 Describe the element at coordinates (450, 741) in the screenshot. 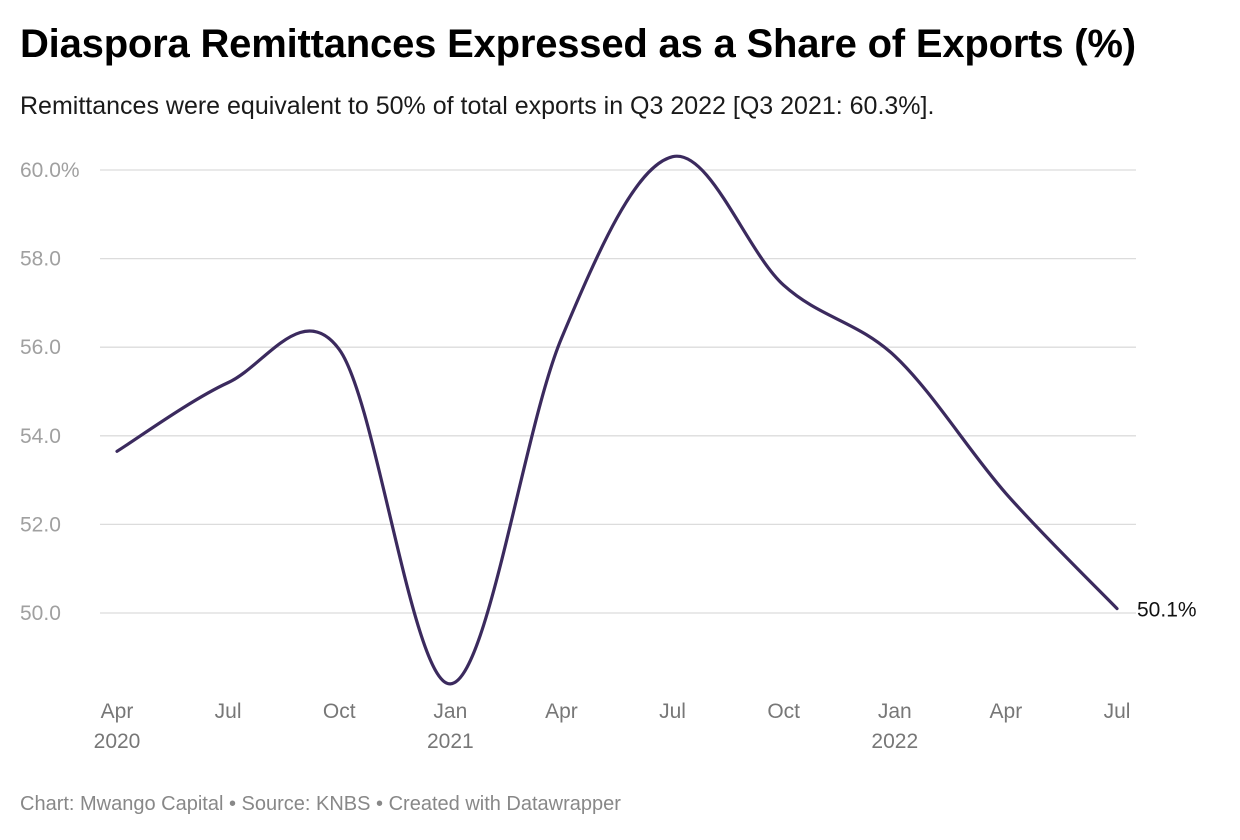

I see `x-tick-year-label: 2021` at that location.